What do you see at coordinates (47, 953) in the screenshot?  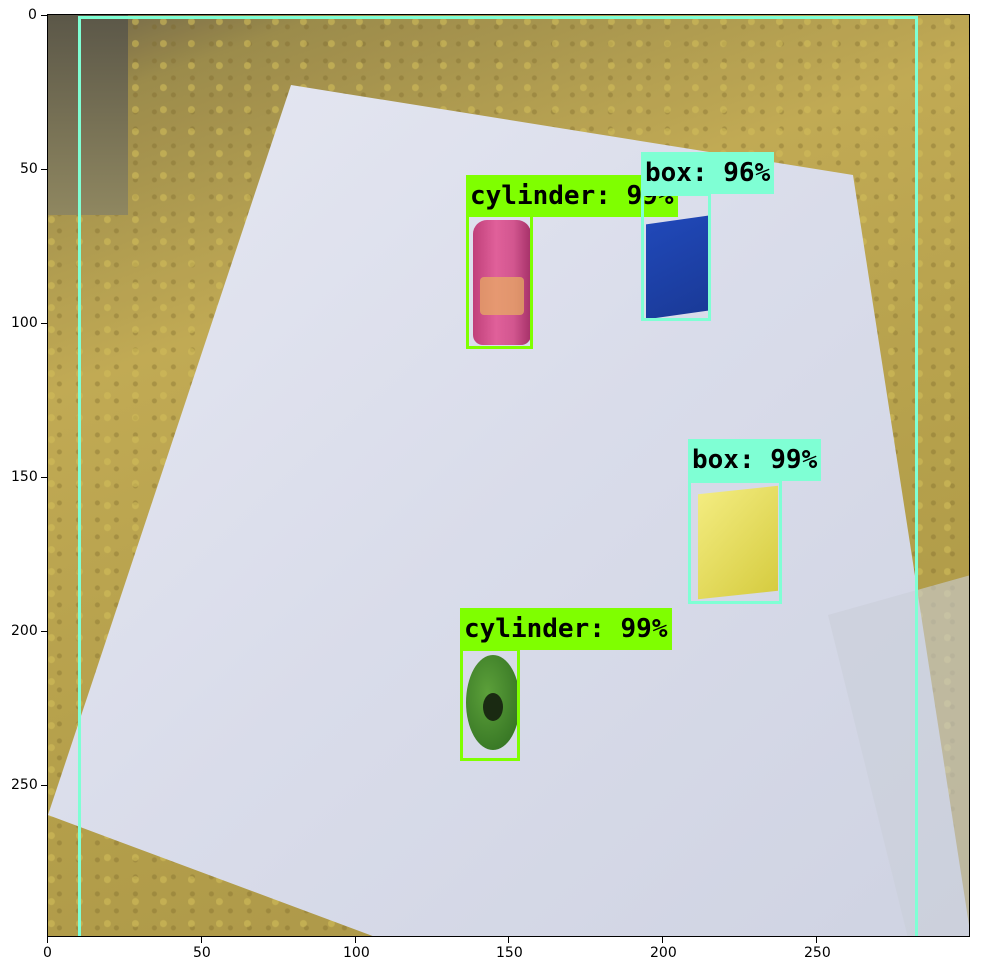 I see `x-tick-label-0: 0` at bounding box center [47, 953].